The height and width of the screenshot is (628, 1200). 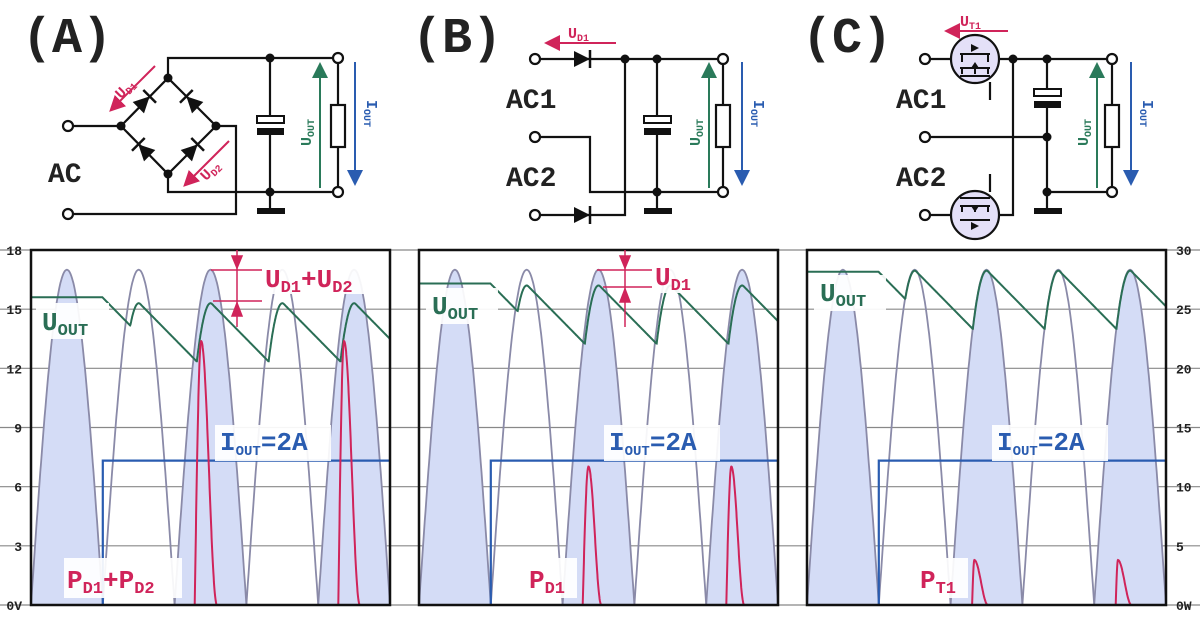 What do you see at coordinates (457, 39) in the screenshot?
I see `panel-title-b: (B)` at bounding box center [457, 39].